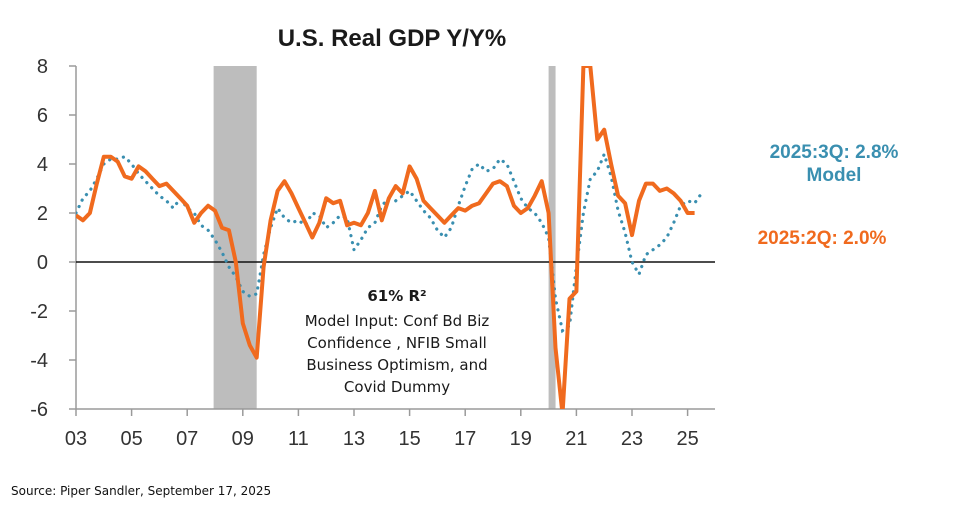  Describe the element at coordinates (465, 439) in the screenshot. I see `x-tick-label: 17` at that location.